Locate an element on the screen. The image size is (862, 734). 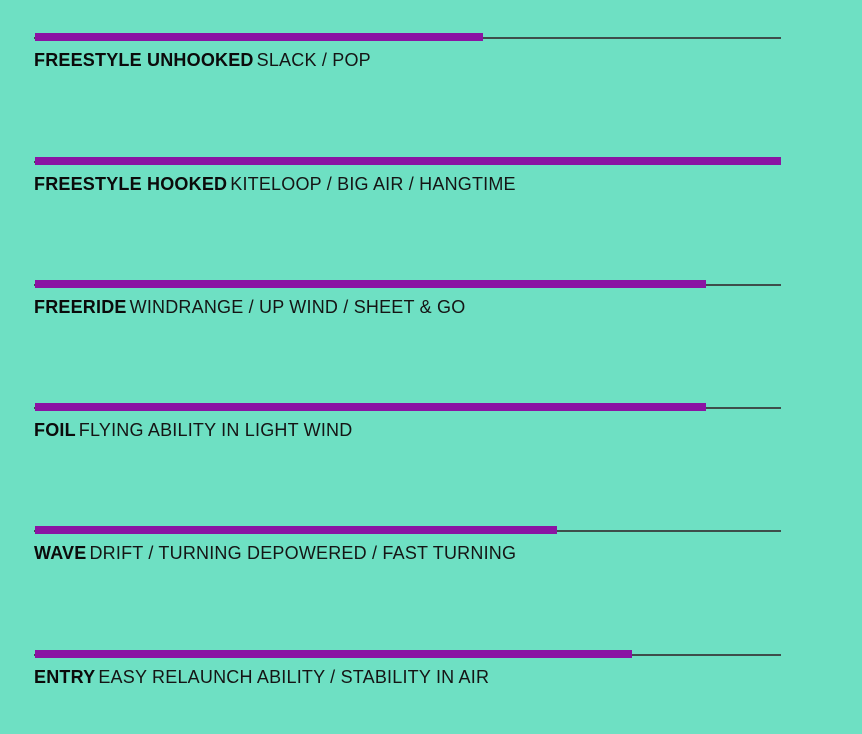
rating-name: WAVE is located at coordinates (60, 553).